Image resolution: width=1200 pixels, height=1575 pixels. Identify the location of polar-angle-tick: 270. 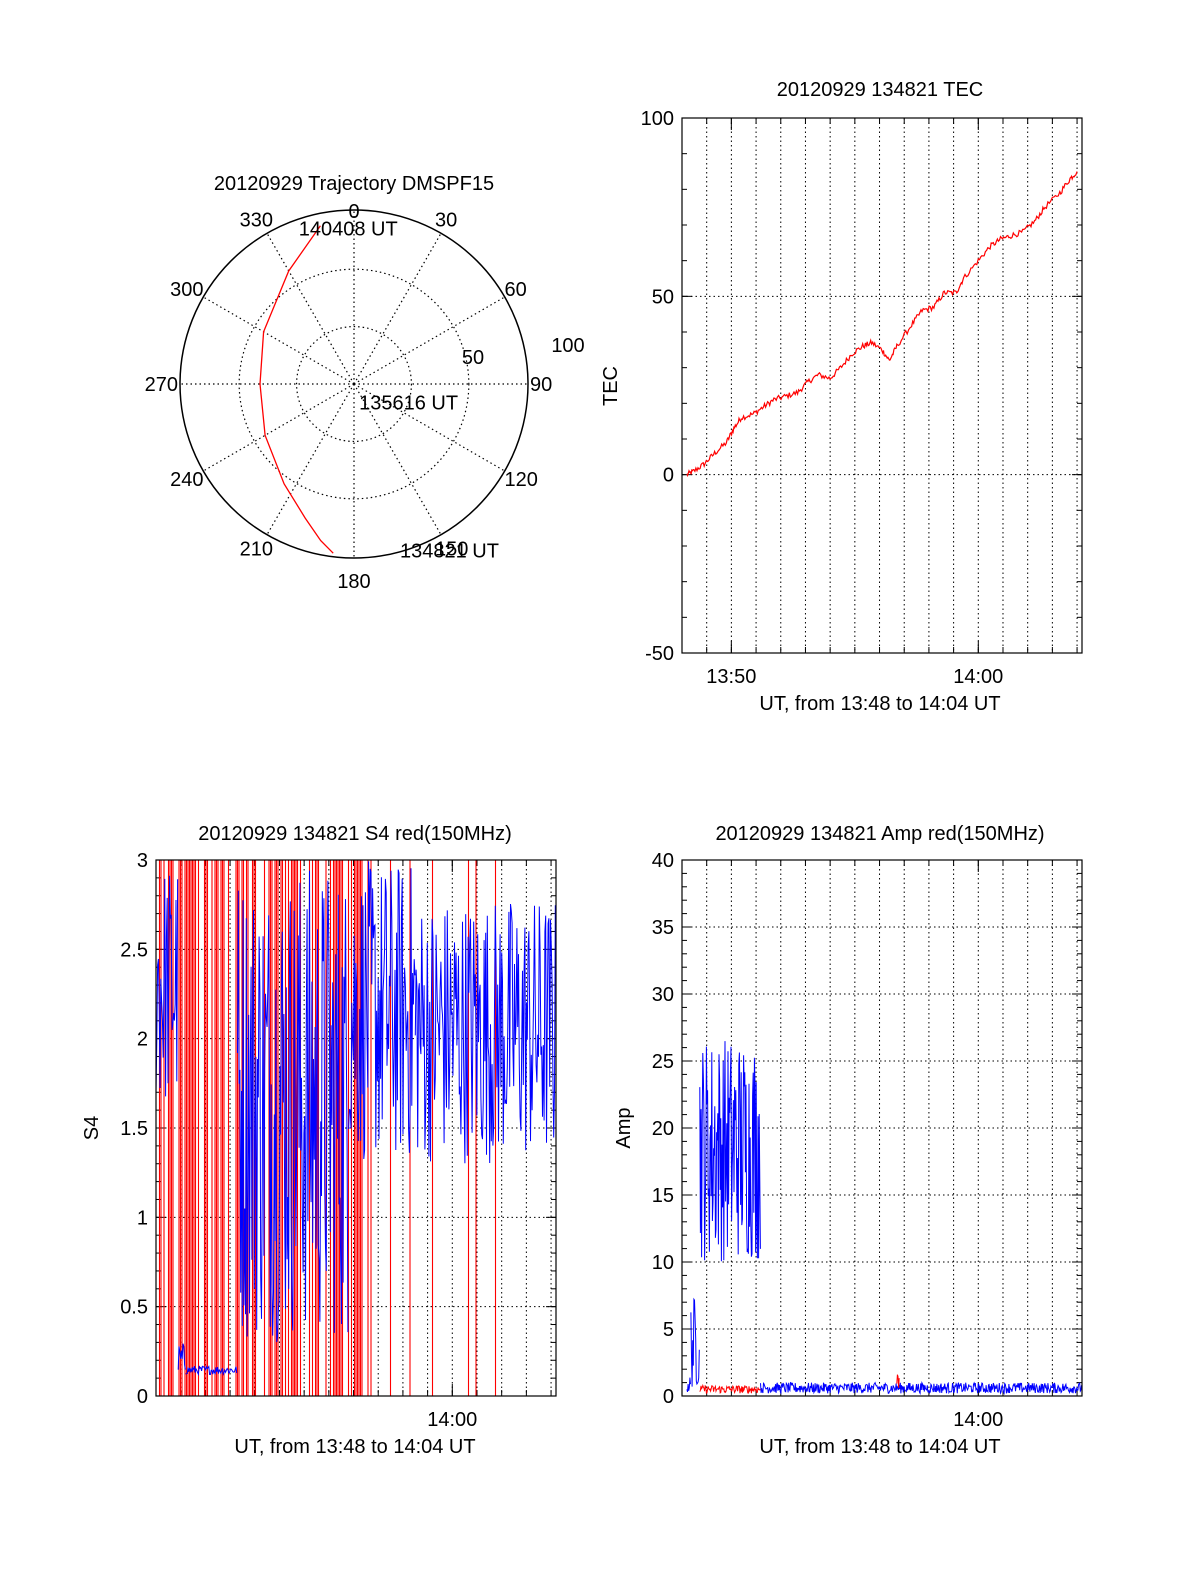
(161, 385).